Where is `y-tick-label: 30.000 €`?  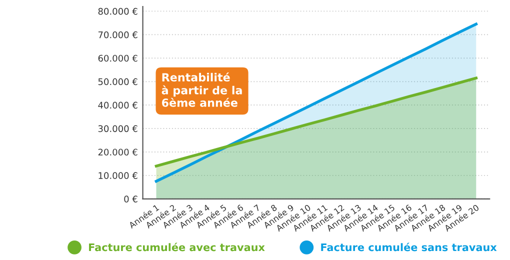 y-tick-label: 30.000 € is located at coordinates (118, 128).